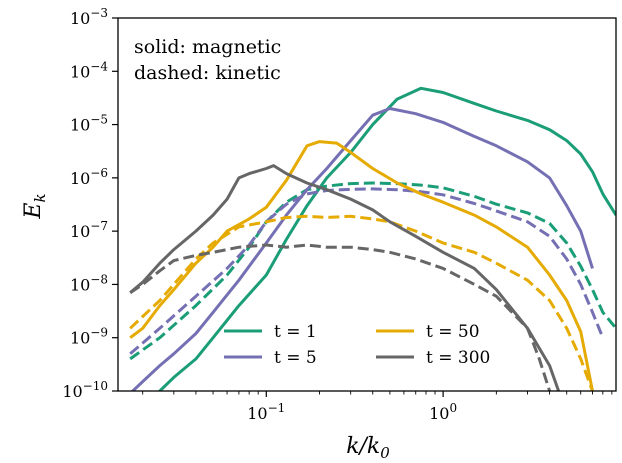  Describe the element at coordinates (295, 358) in the screenshot. I see `legend-label: t = 5` at that location.